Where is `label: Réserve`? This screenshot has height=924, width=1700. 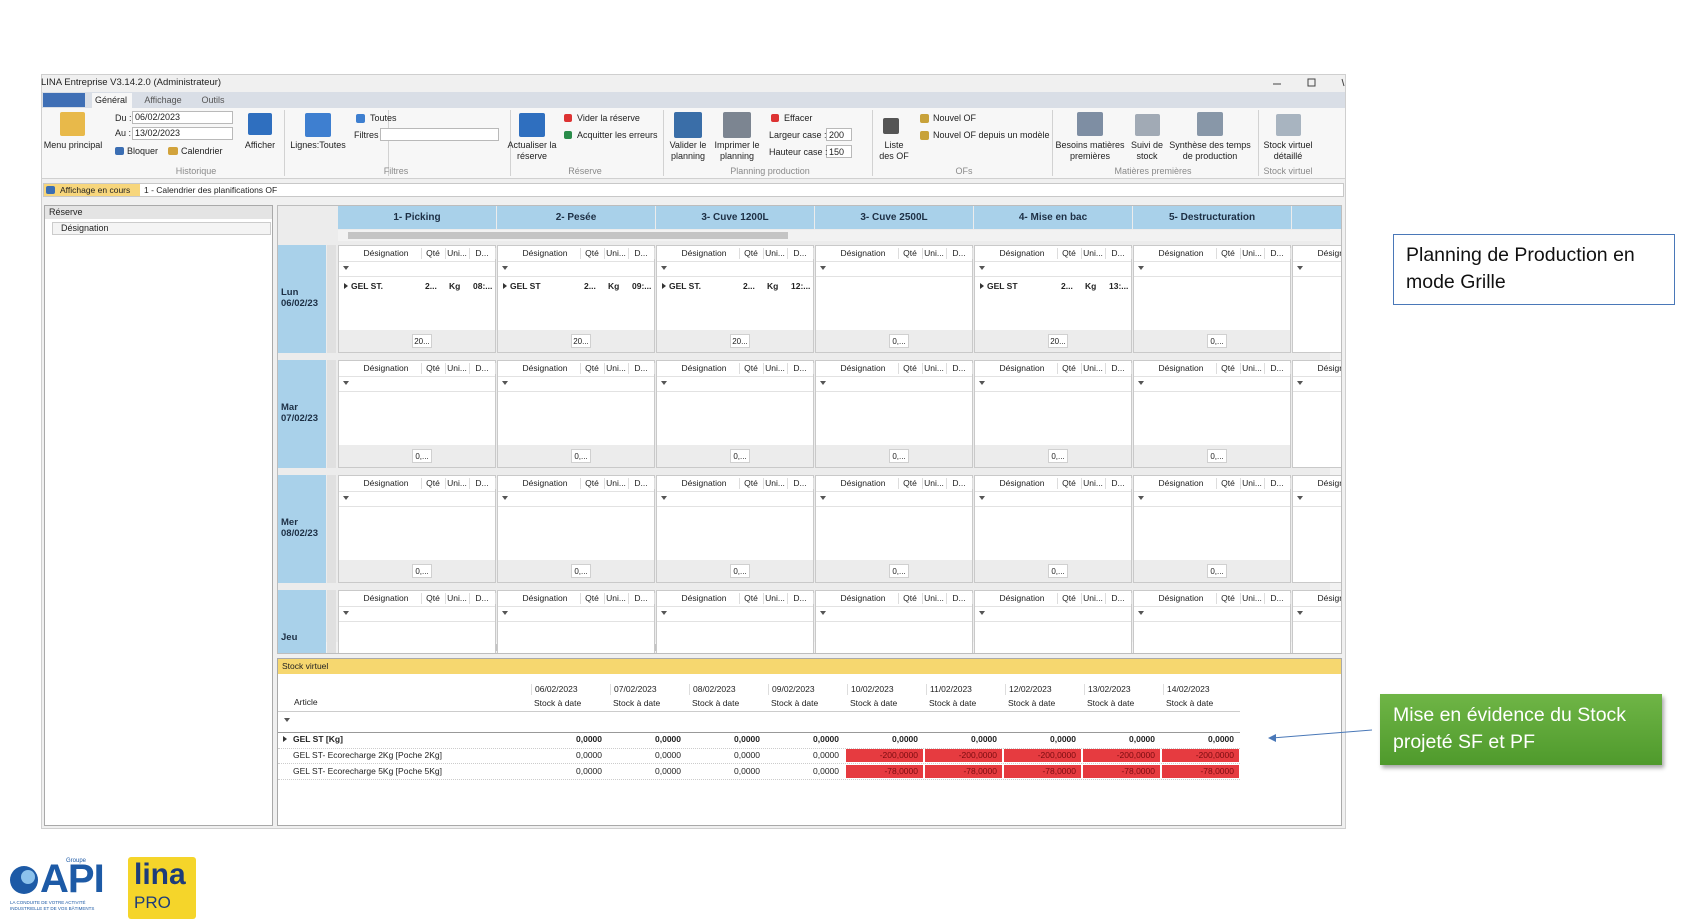
label: Réserve is located at coordinates (585, 171).